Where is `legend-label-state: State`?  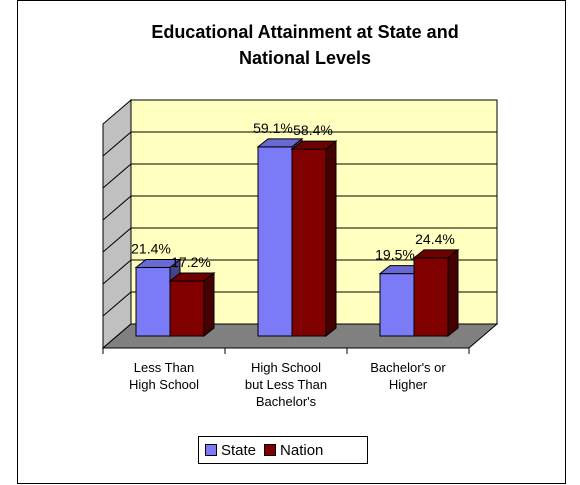 legend-label-state: State is located at coordinates (239, 450).